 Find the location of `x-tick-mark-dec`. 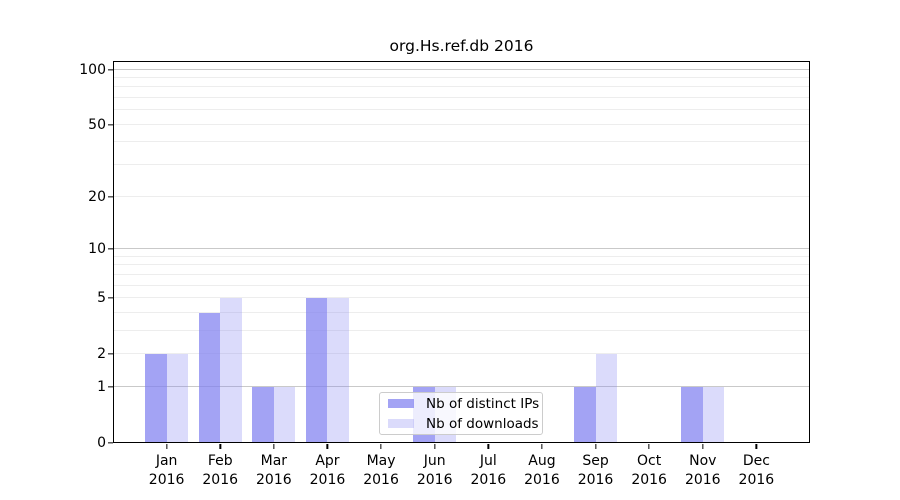

x-tick-mark-dec is located at coordinates (756, 446).